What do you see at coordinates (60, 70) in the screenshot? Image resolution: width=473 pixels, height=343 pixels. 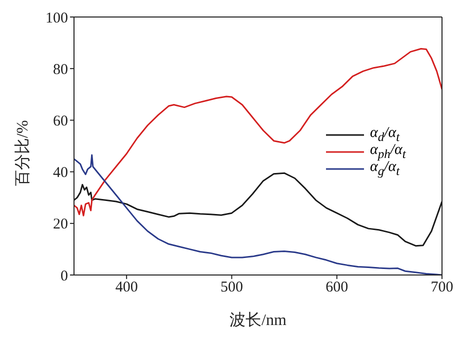 I see `y-tick-label: 80` at bounding box center [60, 70].